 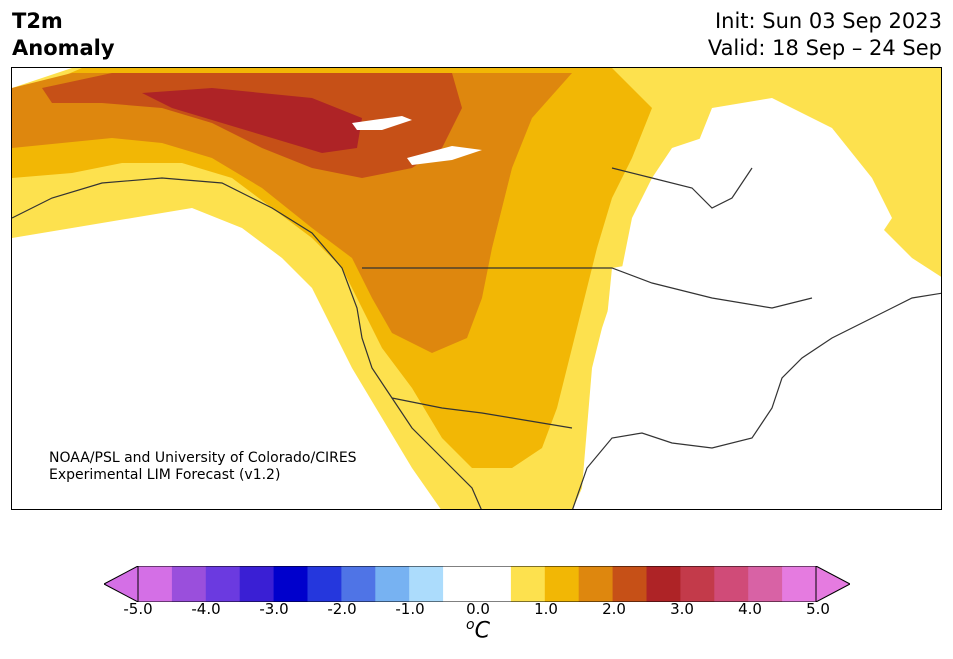 What do you see at coordinates (482, 631) in the screenshot?
I see `unit-letter: C` at bounding box center [482, 631].